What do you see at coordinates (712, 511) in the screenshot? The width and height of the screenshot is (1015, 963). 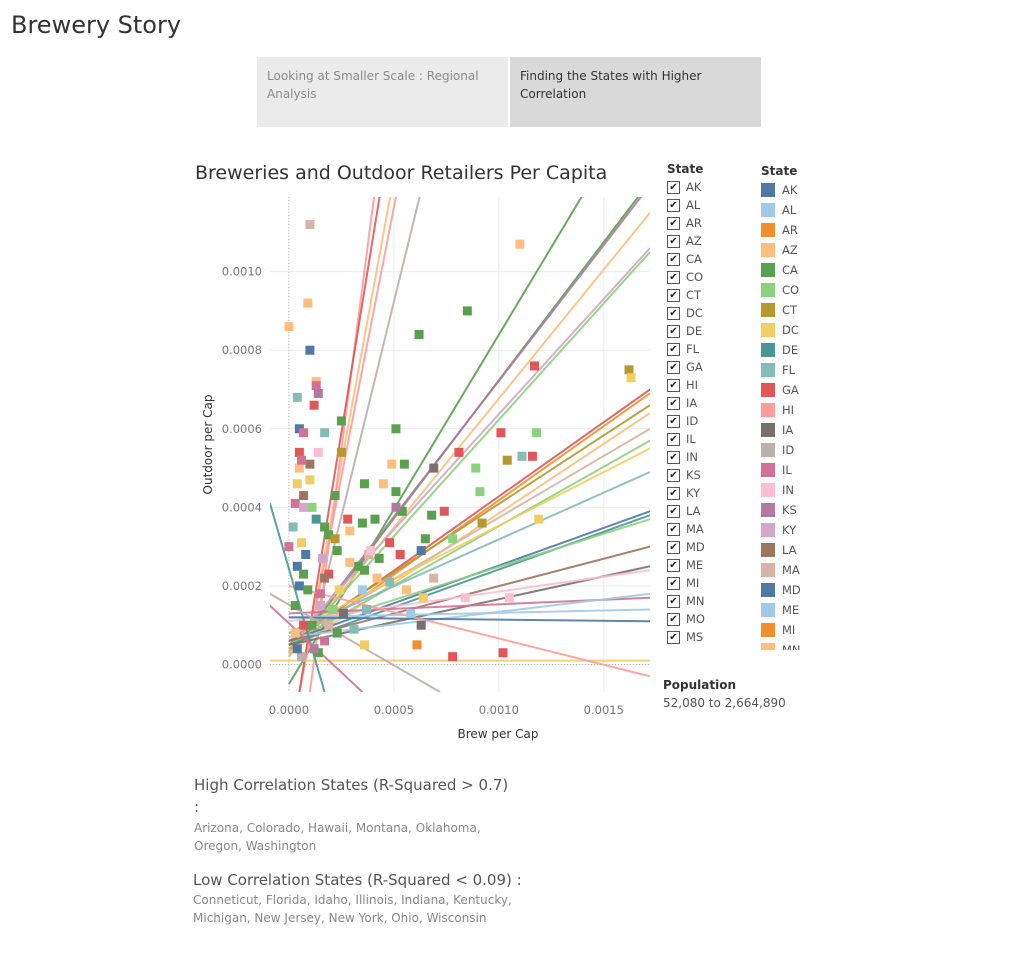 I see `state-filter-item: ✔ LA` at bounding box center [712, 511].